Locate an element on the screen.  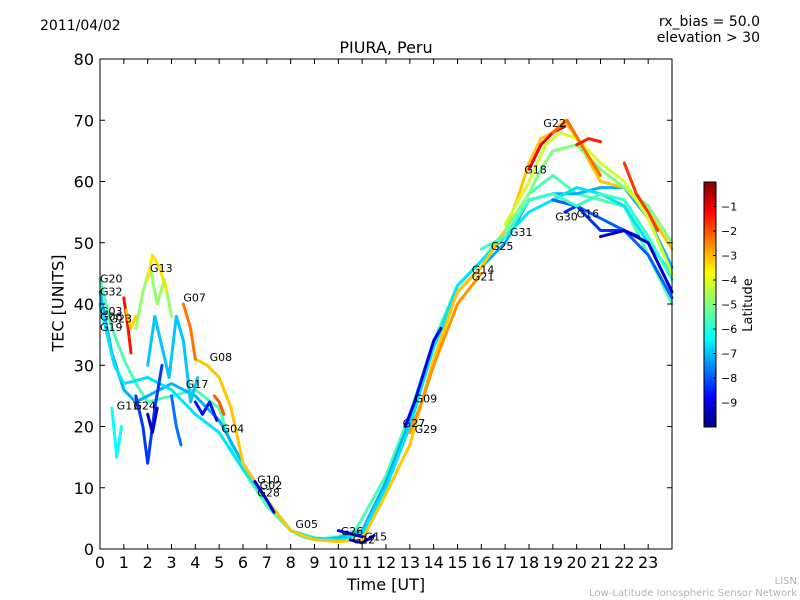
colorbar-tick-label: −7 is located at coordinates (729, 354).